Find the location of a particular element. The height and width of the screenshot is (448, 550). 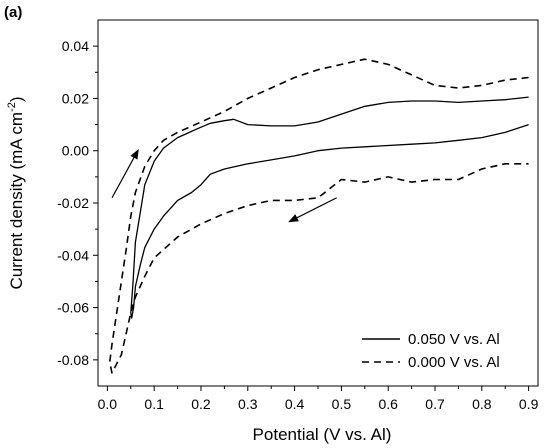

x-tick-label: 0.4 is located at coordinates (295, 404).